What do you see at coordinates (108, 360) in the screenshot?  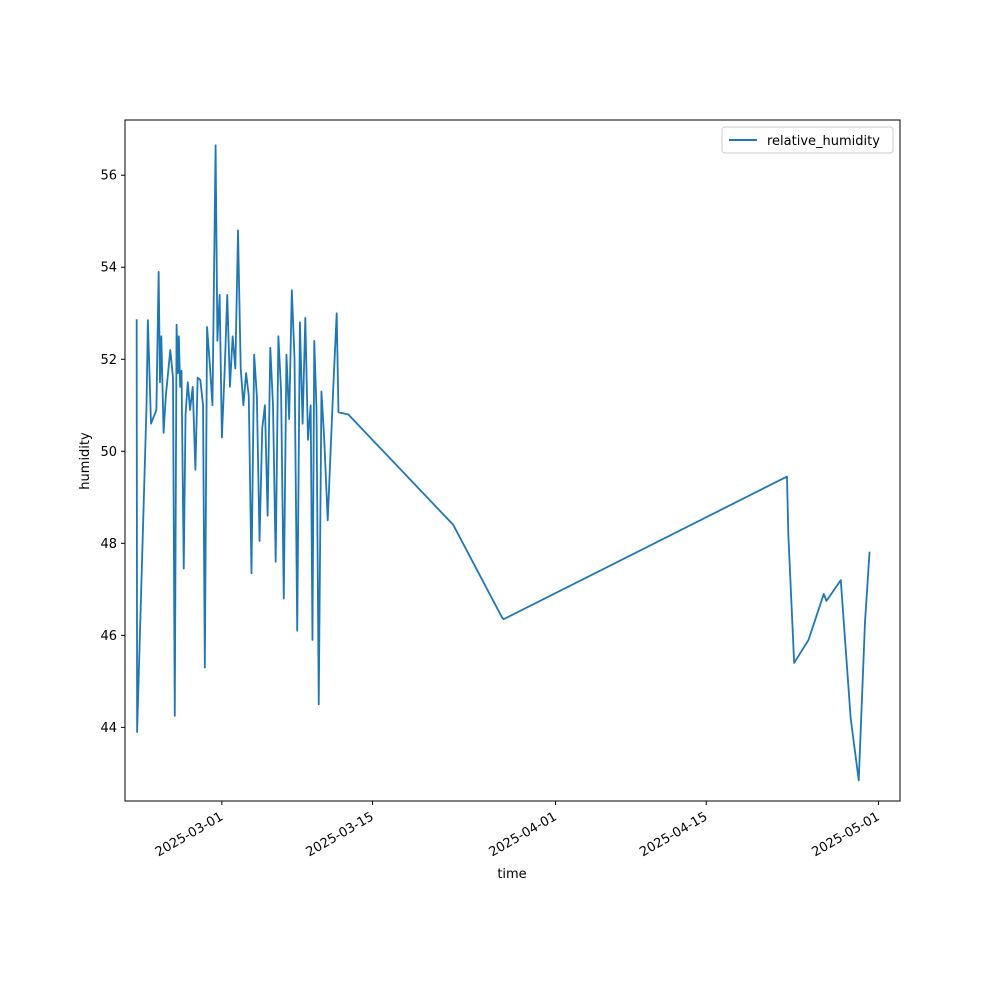 I see `y-tick-label: 52` at bounding box center [108, 360].